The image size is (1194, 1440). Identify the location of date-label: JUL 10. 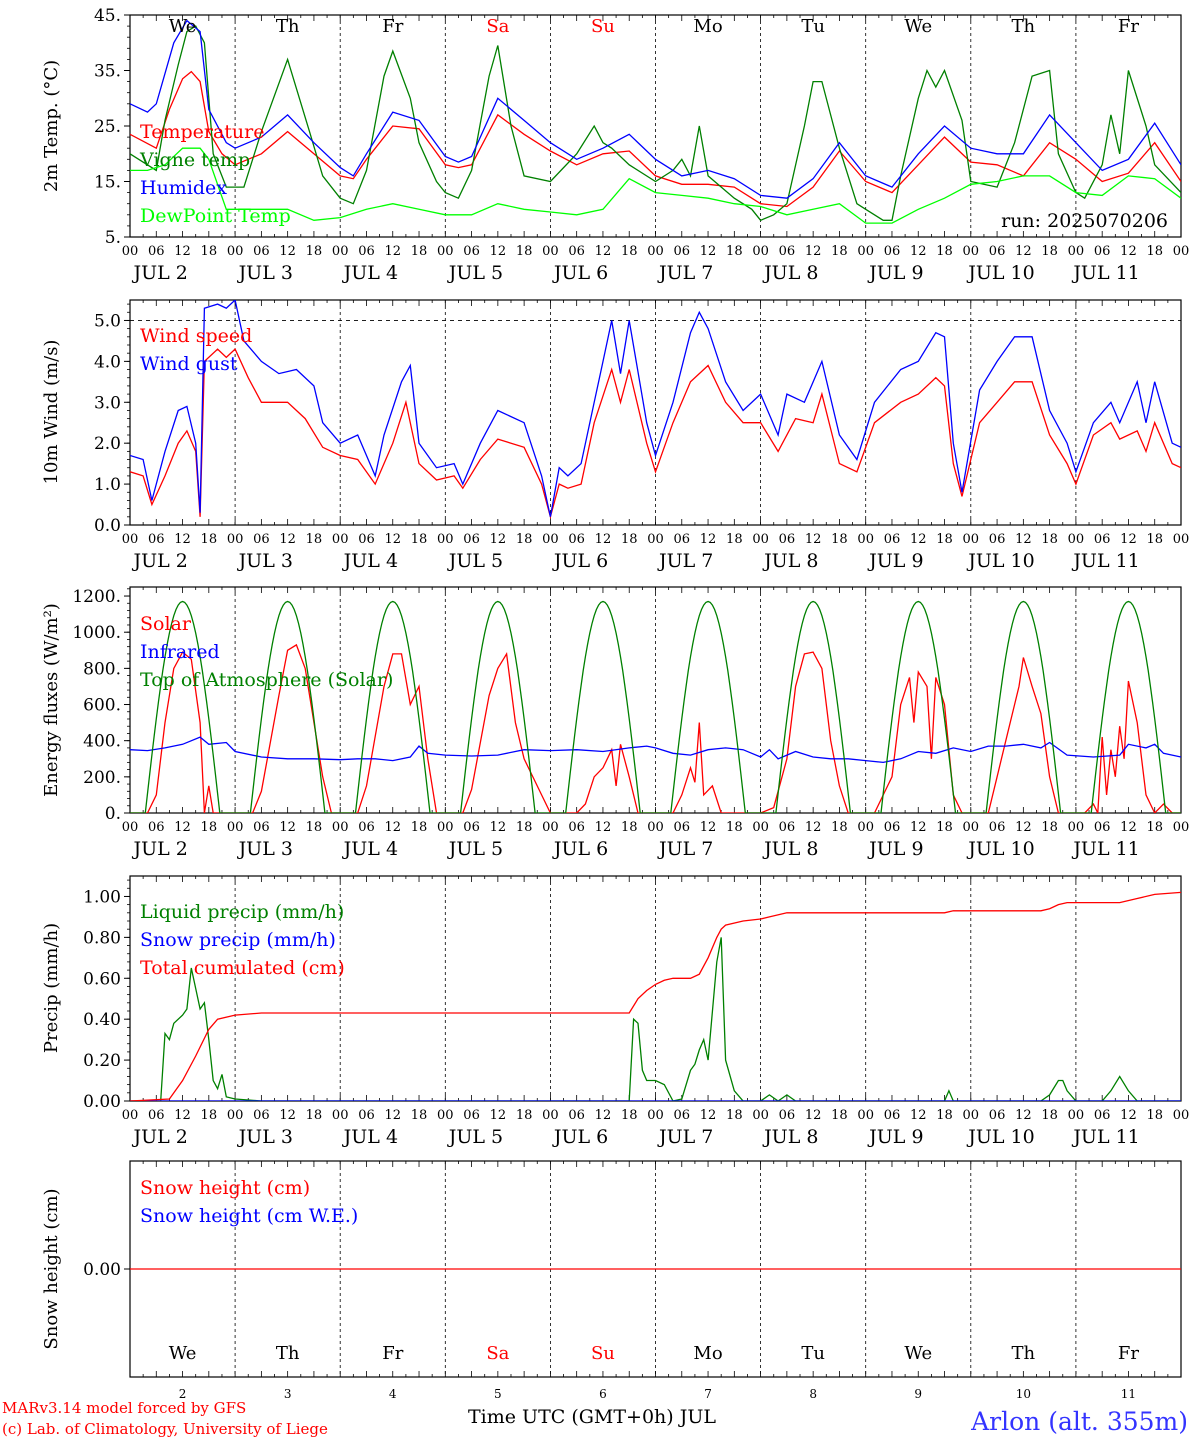
(1000, 273).